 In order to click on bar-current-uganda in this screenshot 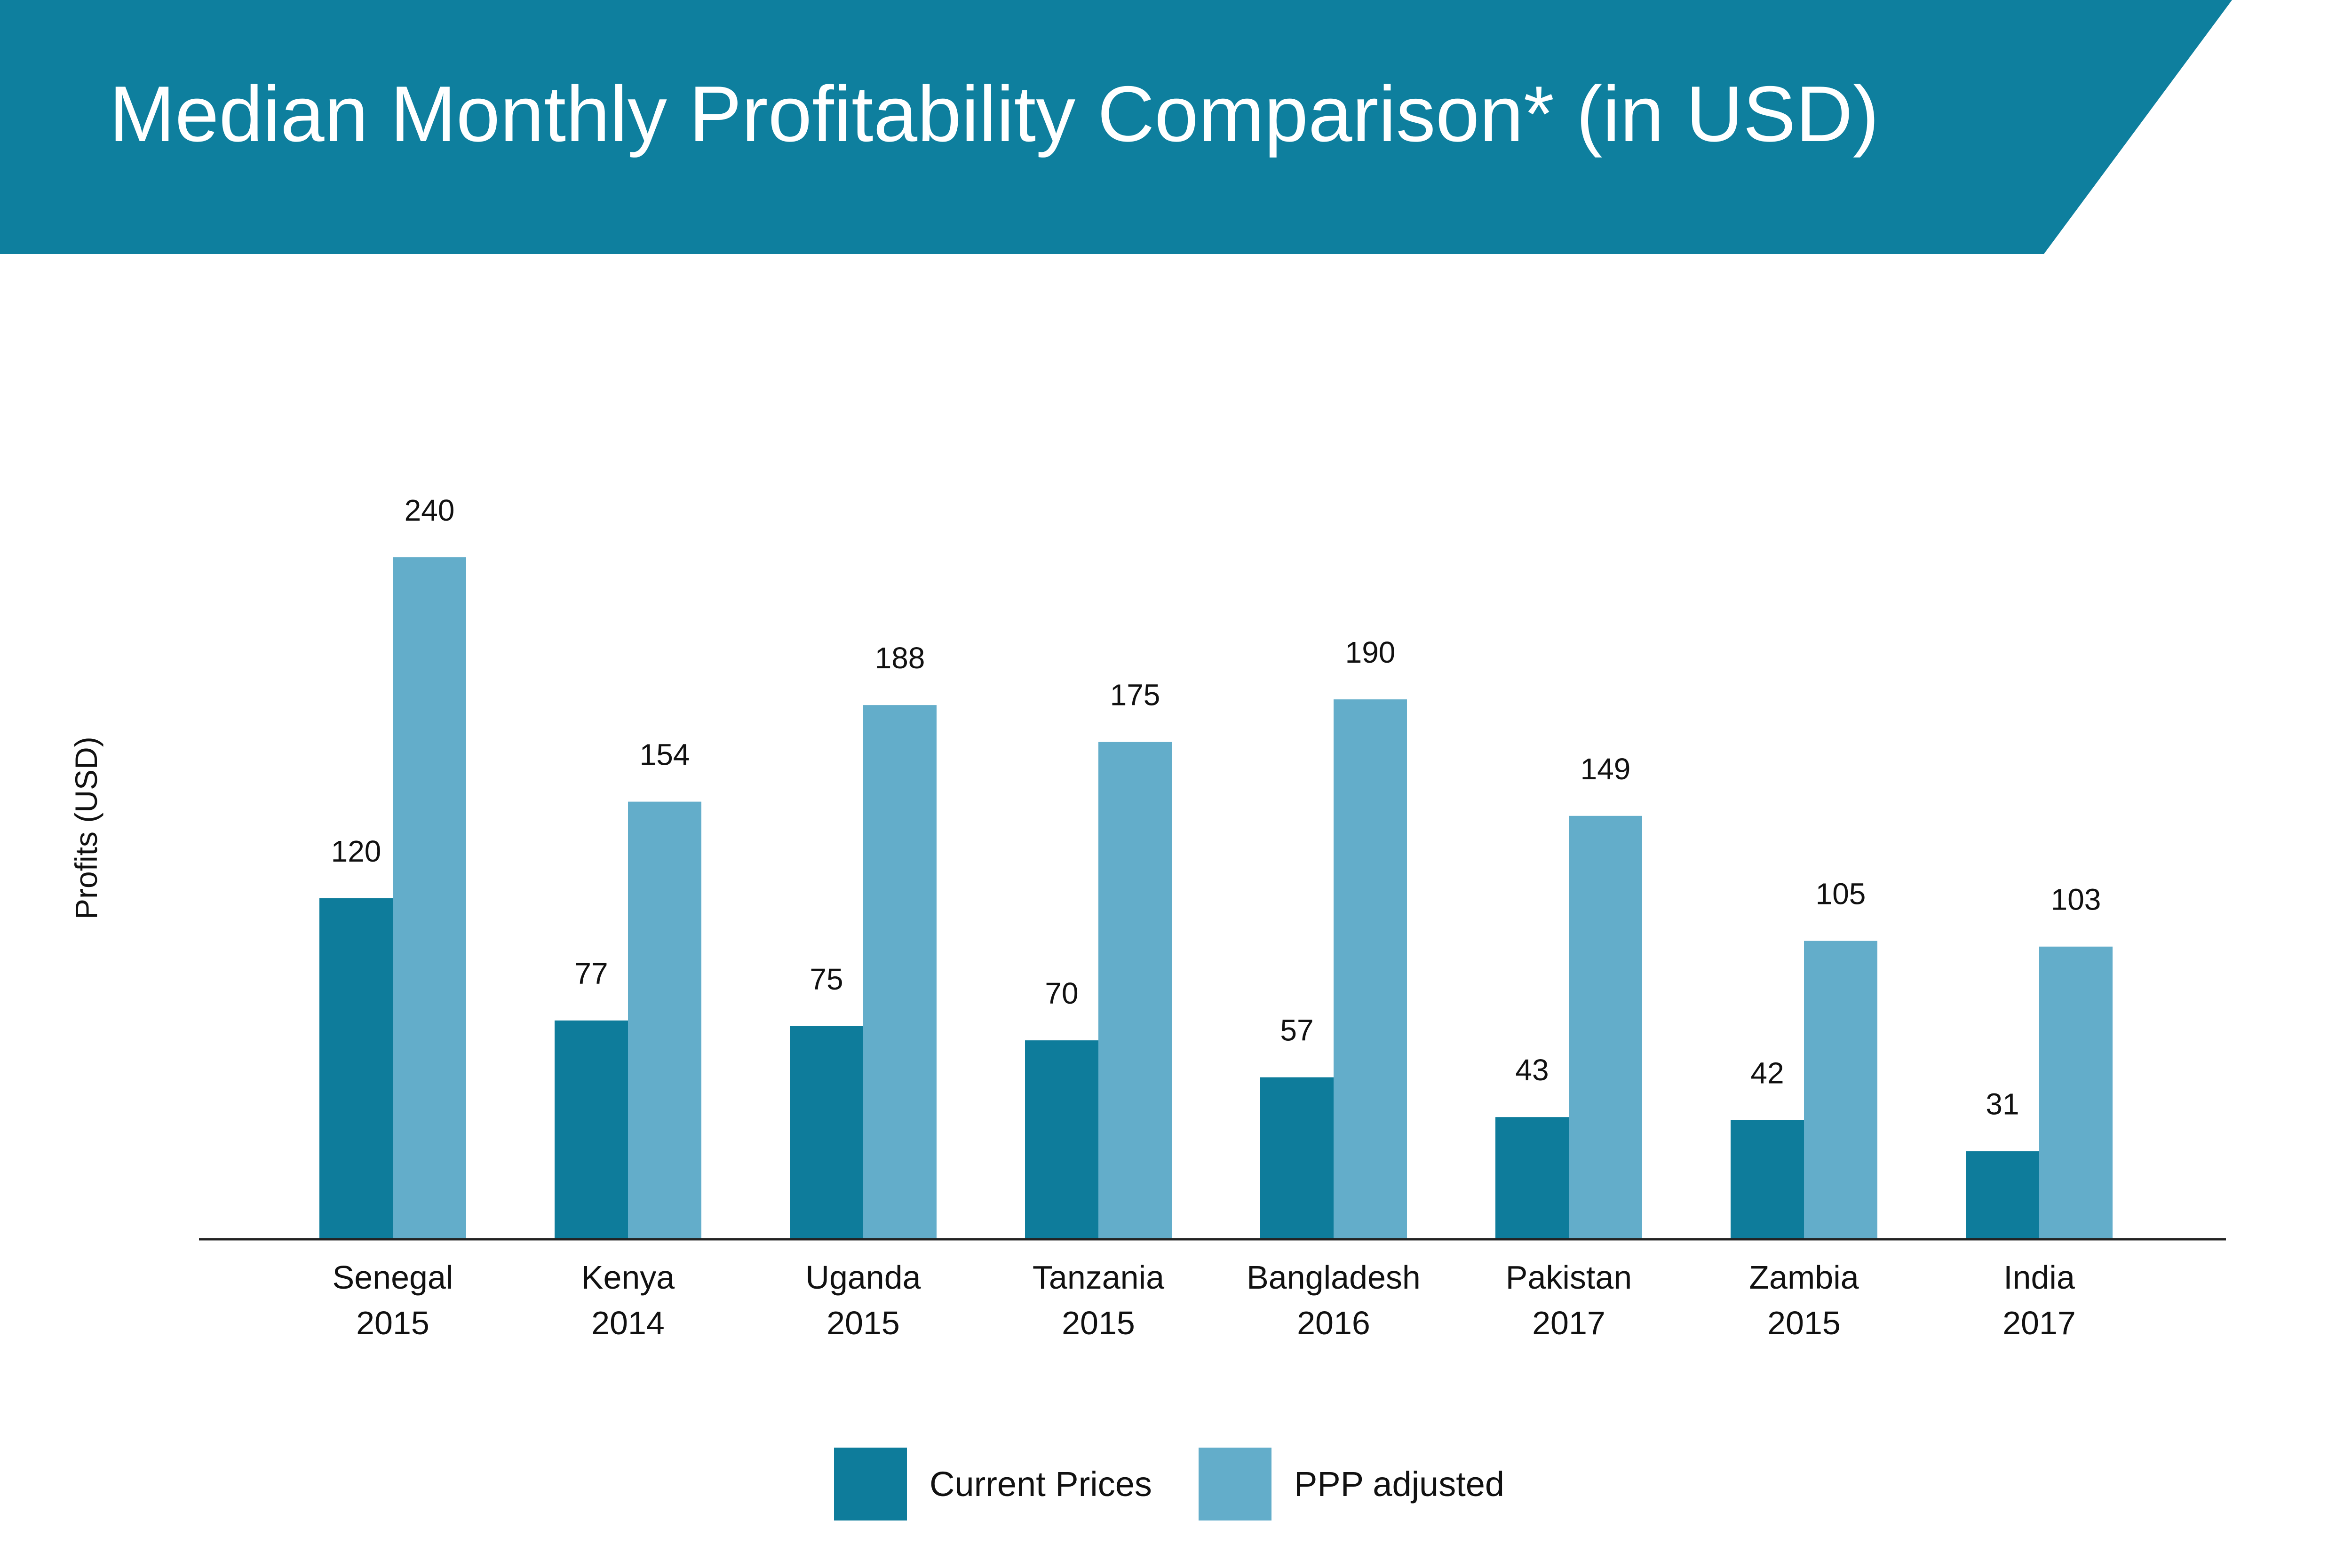, I will do `click(826, 1132)`.